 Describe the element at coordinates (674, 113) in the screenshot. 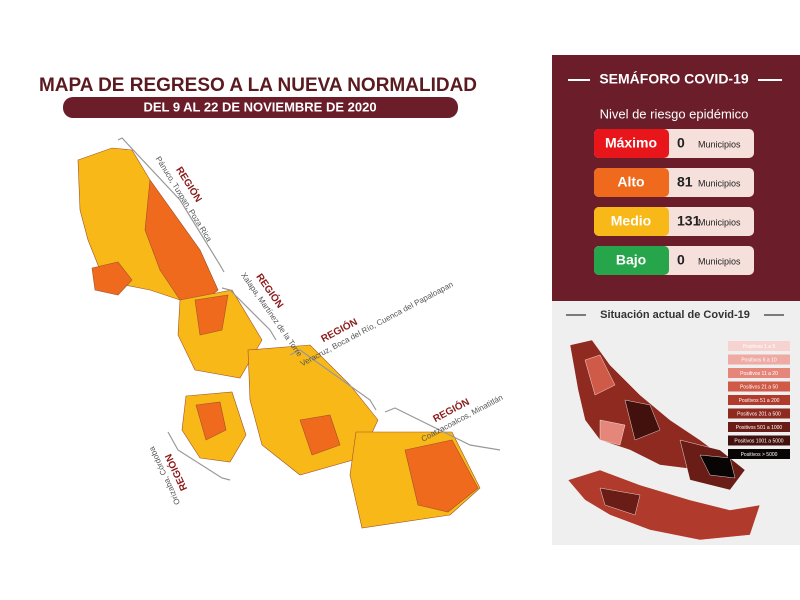

I see `semaforo-subtitle: Nivel de riesgo epidémico` at that location.